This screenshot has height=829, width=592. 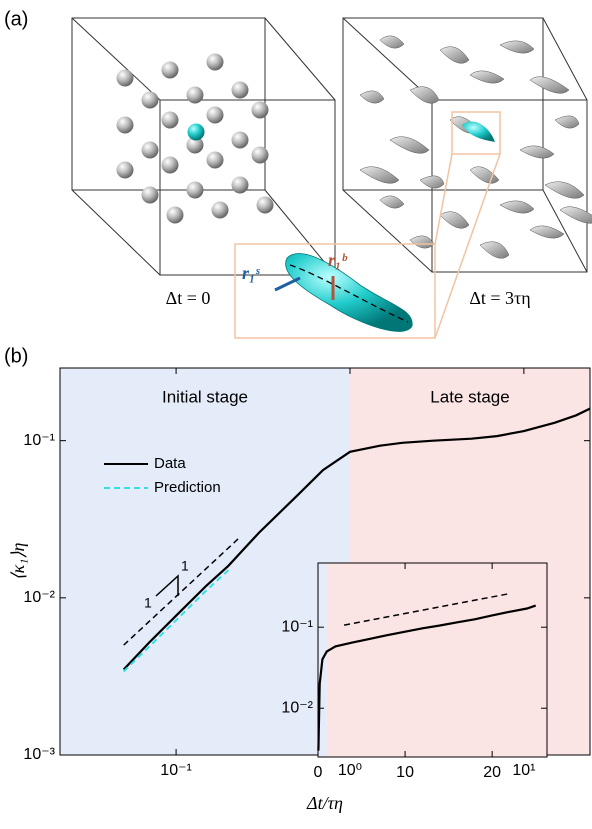 What do you see at coordinates (478, 131) in the screenshot?
I see `sheet-small` at bounding box center [478, 131].